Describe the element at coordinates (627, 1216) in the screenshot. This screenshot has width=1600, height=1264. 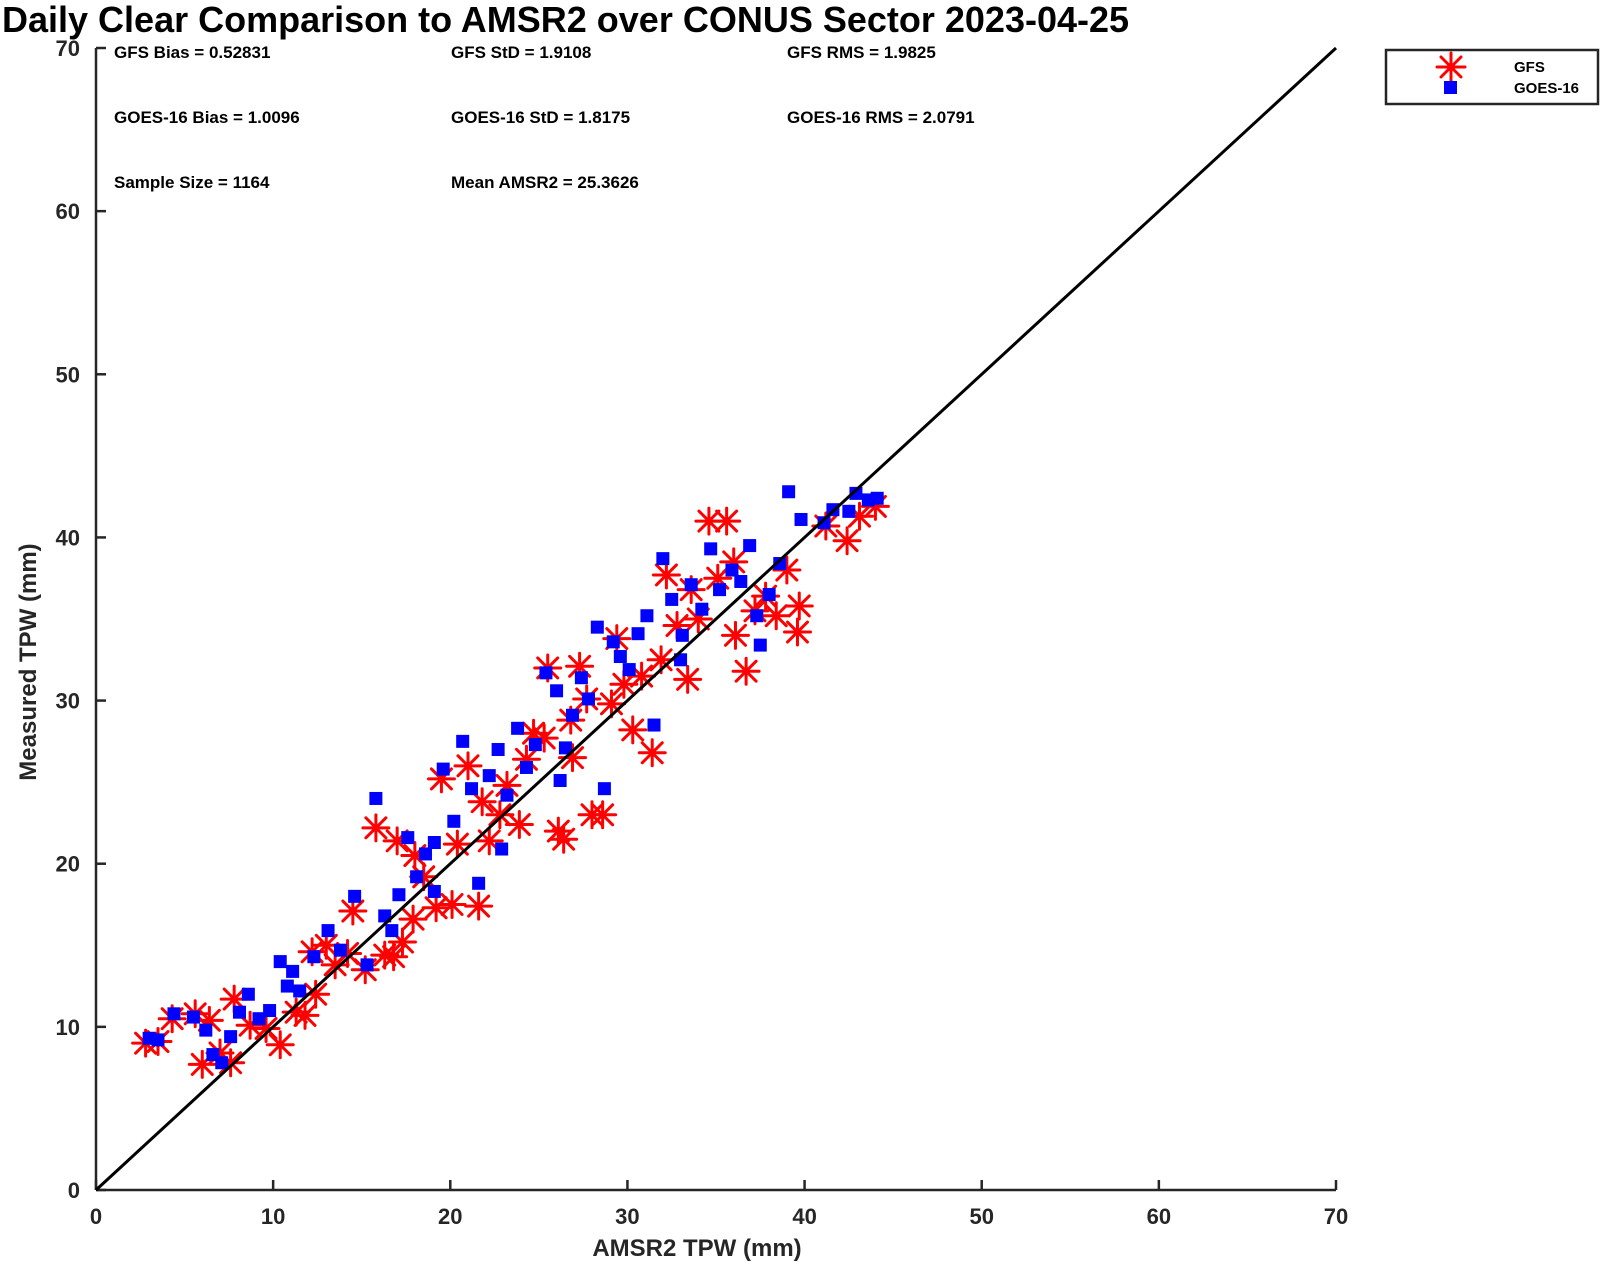
I see `x-tick-label: 30` at that location.